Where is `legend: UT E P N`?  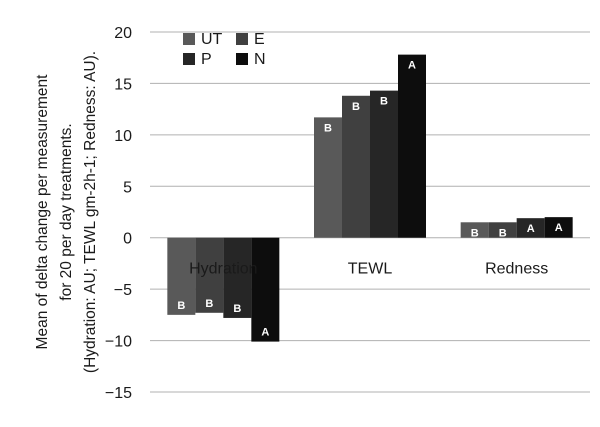 legend: UT E P N is located at coordinates (224, 49).